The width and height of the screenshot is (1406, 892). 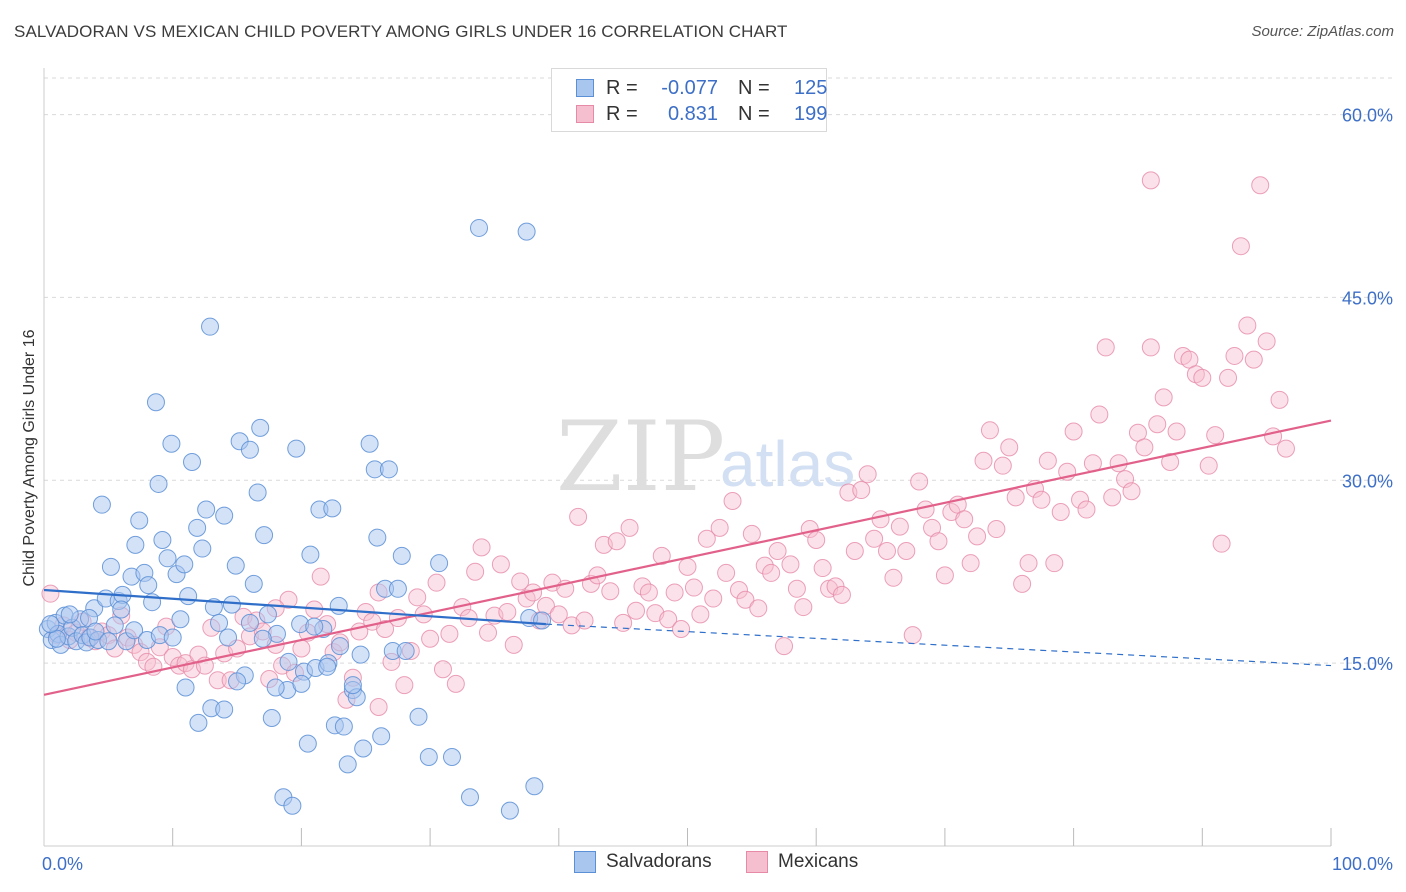 What do you see at coordinates (1362, 864) in the screenshot?
I see `x-tick-label-max: 100.0%` at bounding box center [1362, 864].